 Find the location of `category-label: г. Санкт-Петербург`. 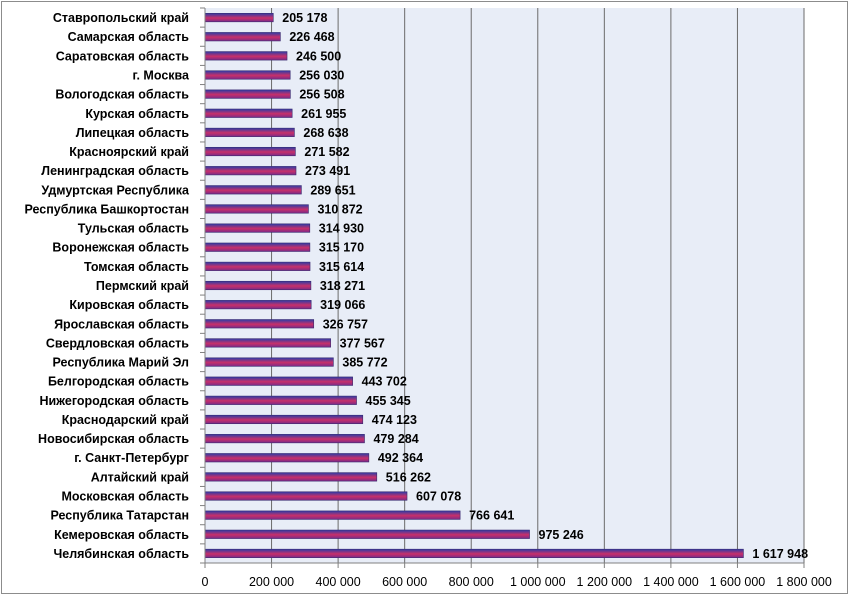

category-label: г. Санкт-Петербург is located at coordinates (131, 458).